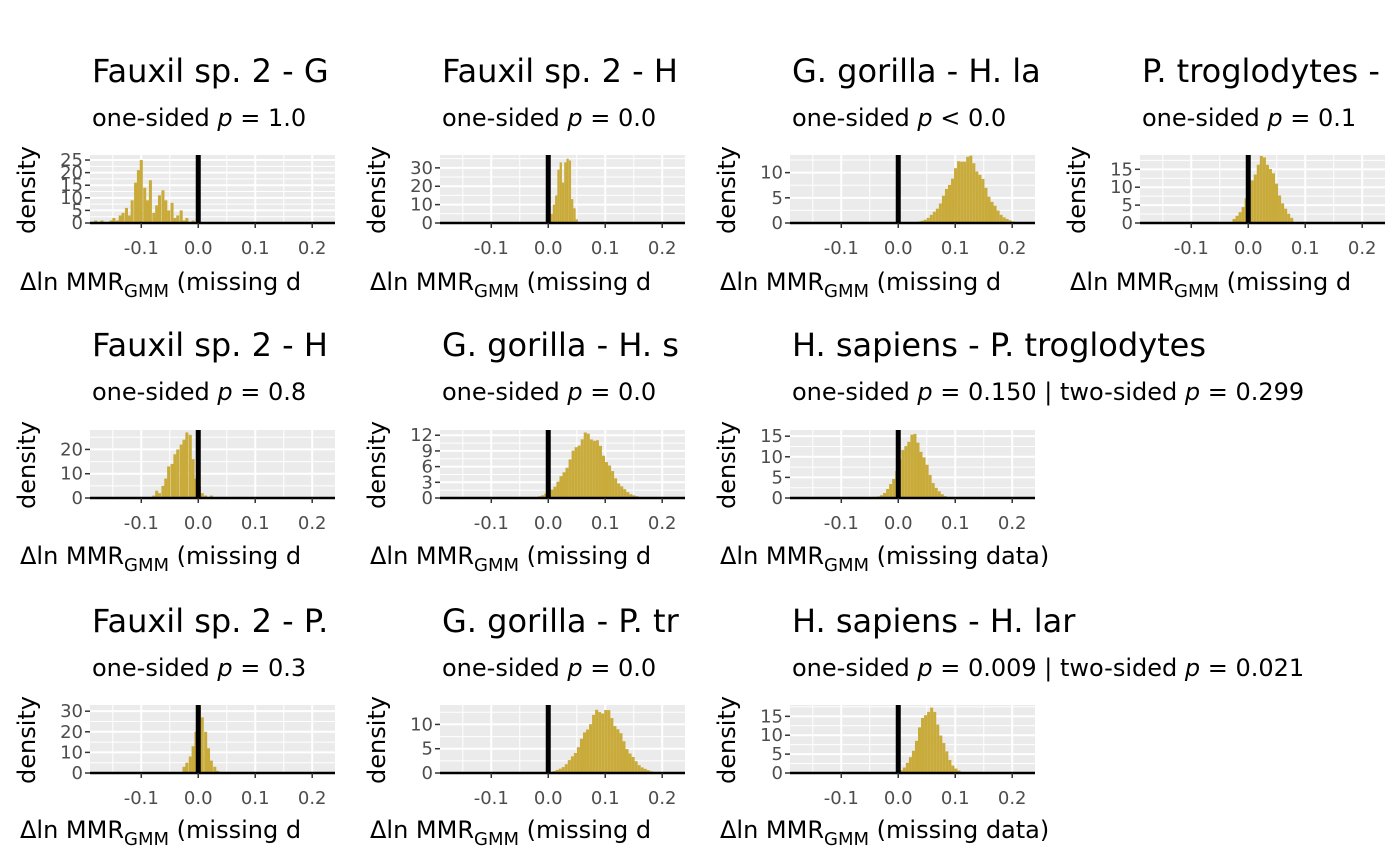  What do you see at coordinates (549, 668) in the screenshot?
I see `facet-subtitle: one-sided p = 0.0` at bounding box center [549, 668].